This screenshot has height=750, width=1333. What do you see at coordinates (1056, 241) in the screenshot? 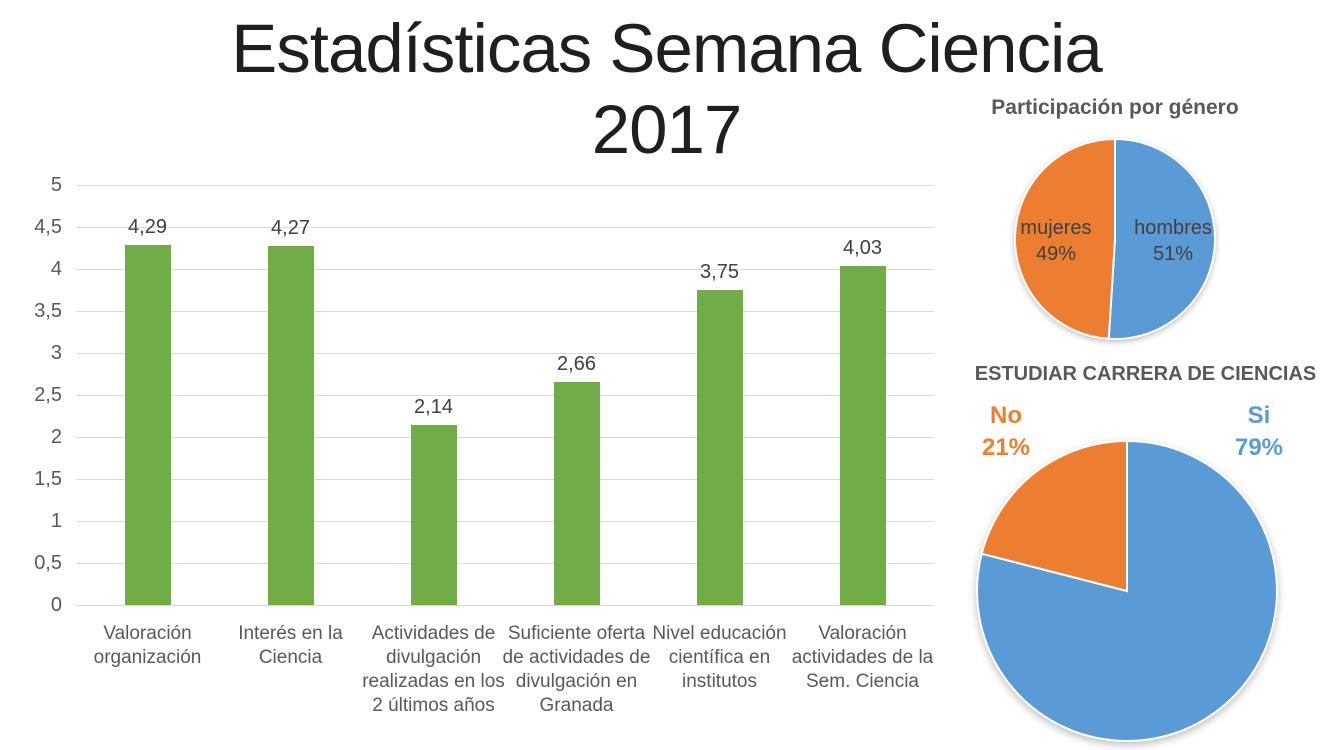
I see `pie-gender-label-mujeres: mujeres 49%` at bounding box center [1056, 241].